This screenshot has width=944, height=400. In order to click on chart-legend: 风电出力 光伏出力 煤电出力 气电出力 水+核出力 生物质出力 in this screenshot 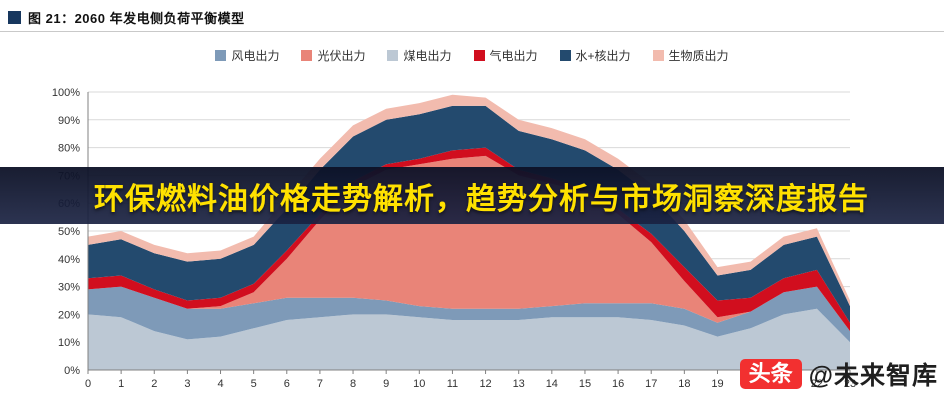, I will do `click(472, 55)`.